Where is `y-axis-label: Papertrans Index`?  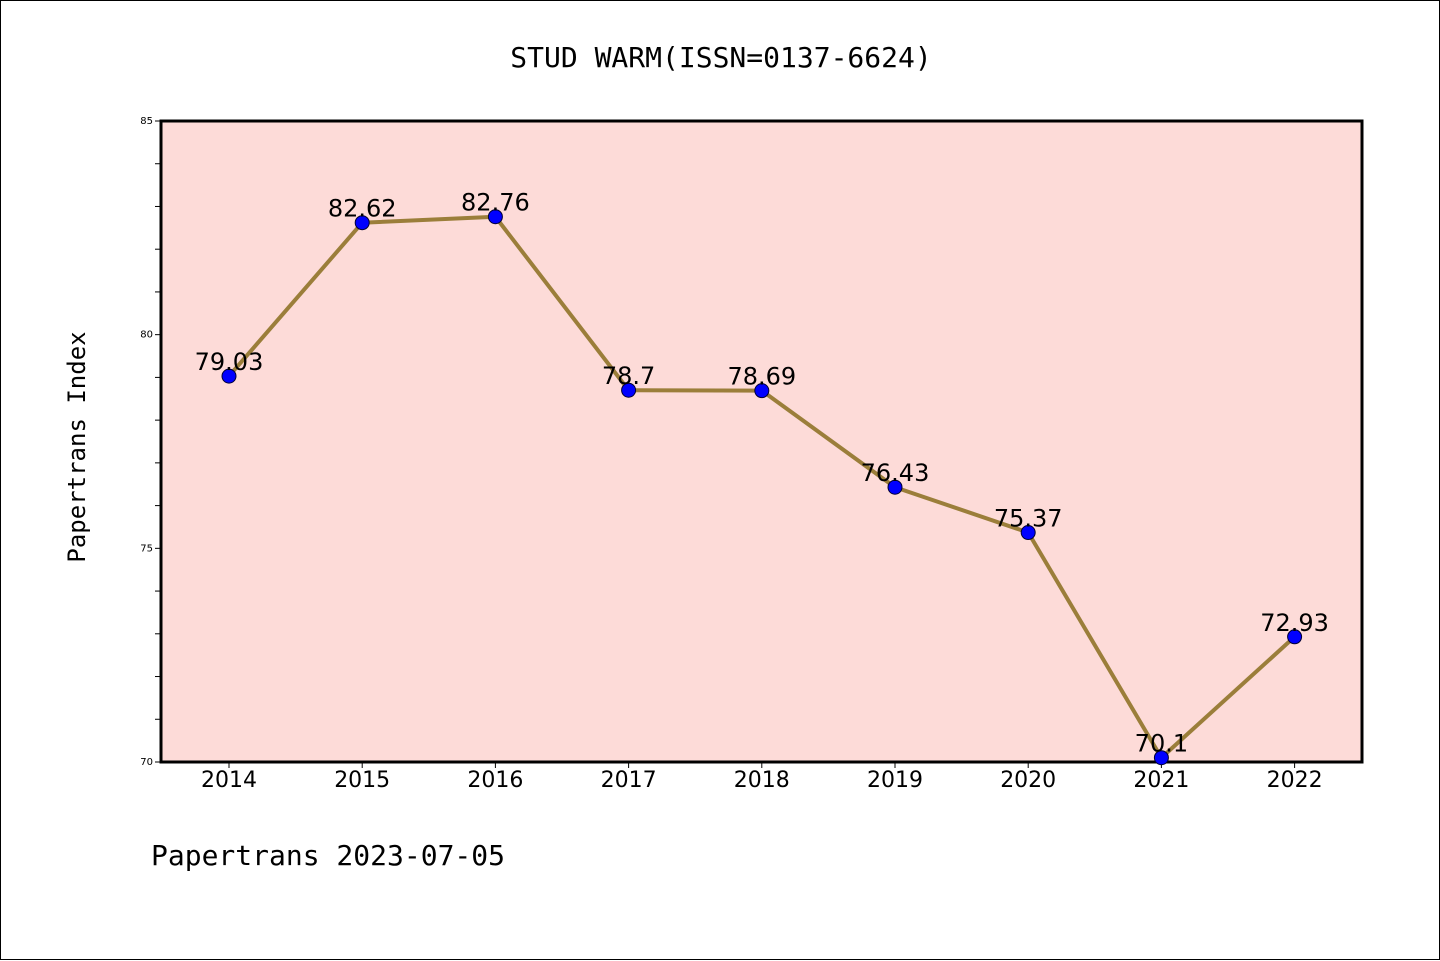 y-axis-label: Papertrans Index is located at coordinates (77, 446).